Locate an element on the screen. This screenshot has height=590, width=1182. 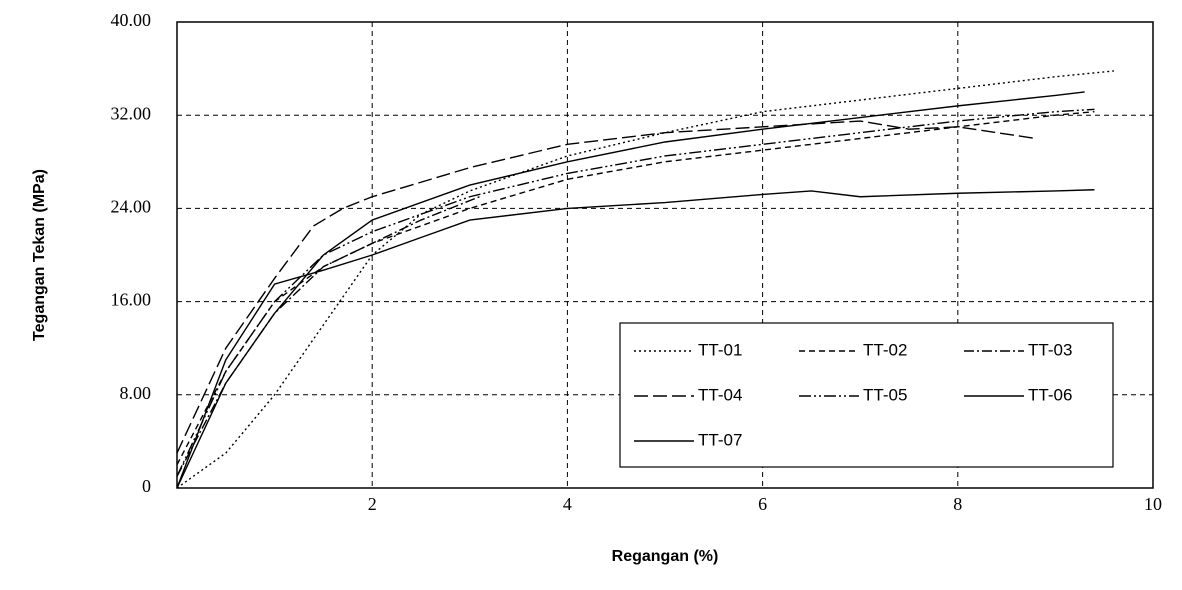
legend-box is located at coordinates (866, 395).